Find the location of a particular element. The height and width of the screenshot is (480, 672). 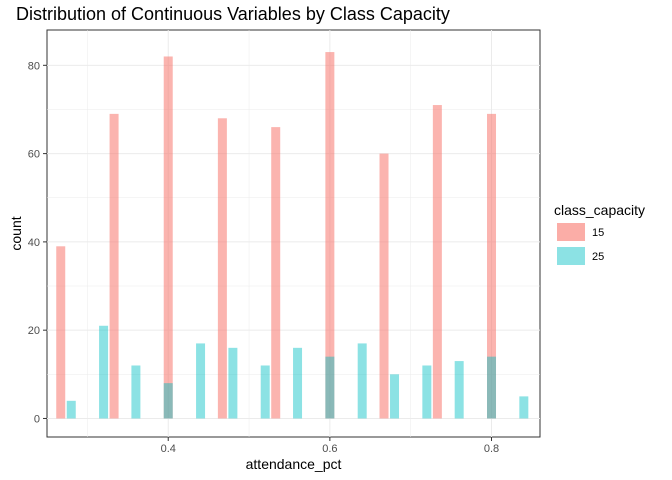

x-tick-label: 0.6 is located at coordinates (329, 449).